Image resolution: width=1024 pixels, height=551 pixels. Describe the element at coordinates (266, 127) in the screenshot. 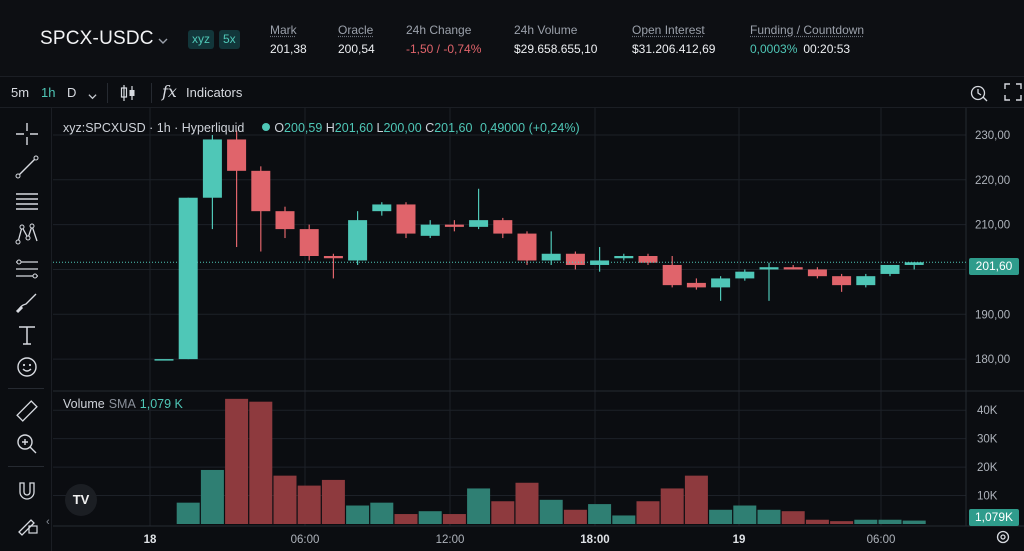

I see `status-dot-icon` at that location.